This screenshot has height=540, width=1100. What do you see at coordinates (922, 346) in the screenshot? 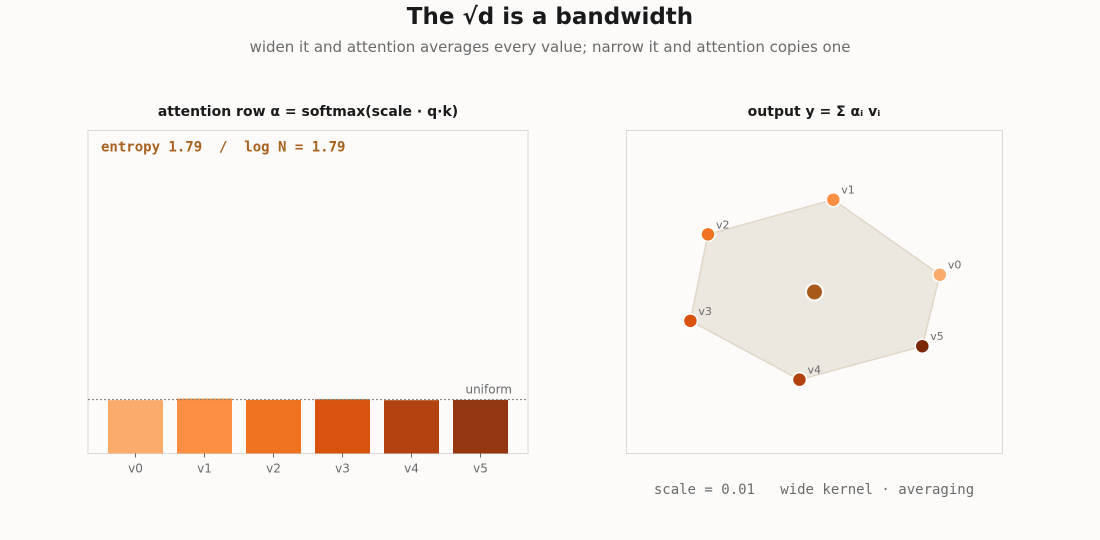
I see `value-point-v5` at bounding box center [922, 346].